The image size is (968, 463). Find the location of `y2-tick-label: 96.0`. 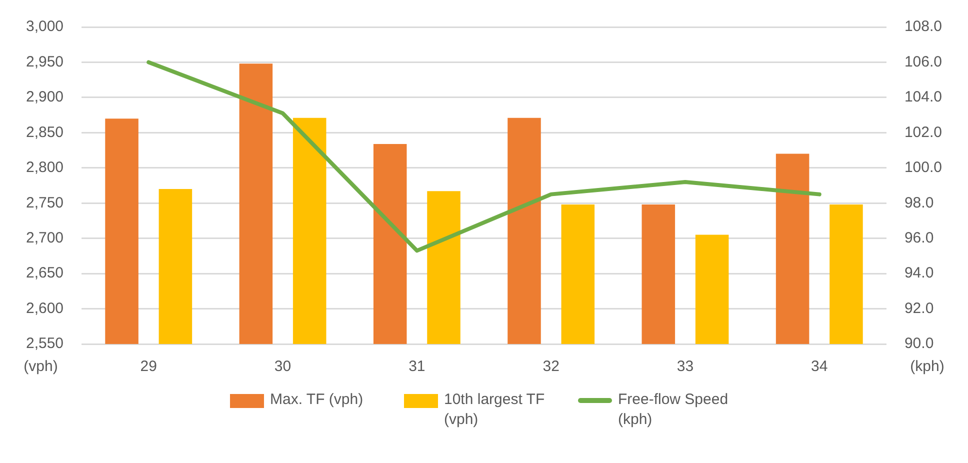

y2-tick-label: 96.0 is located at coordinates (919, 237).